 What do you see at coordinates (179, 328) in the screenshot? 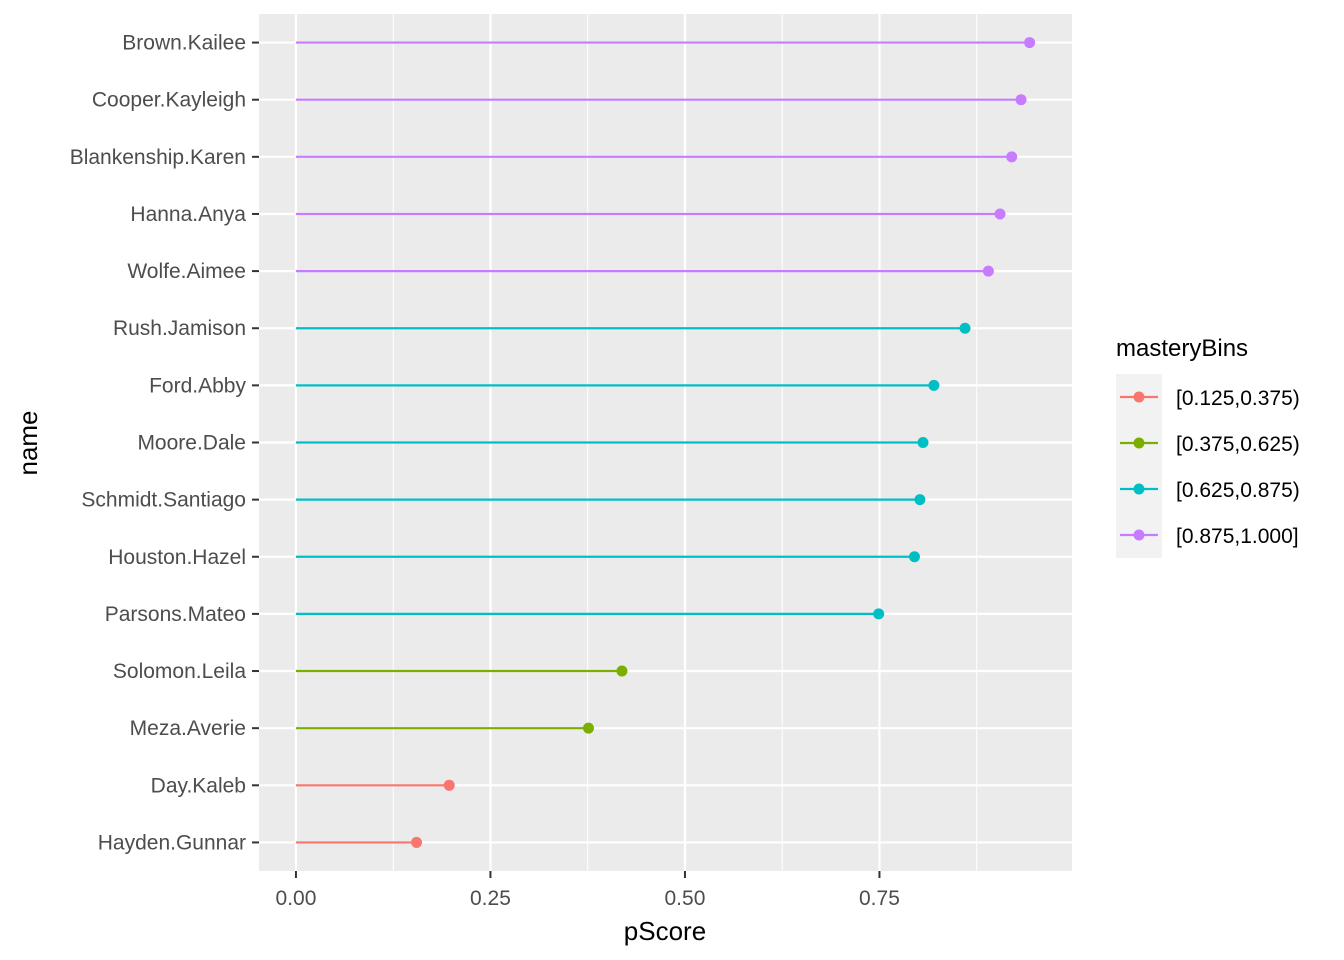
I see `y-tick-label: Rush.Jamison` at bounding box center [179, 328].